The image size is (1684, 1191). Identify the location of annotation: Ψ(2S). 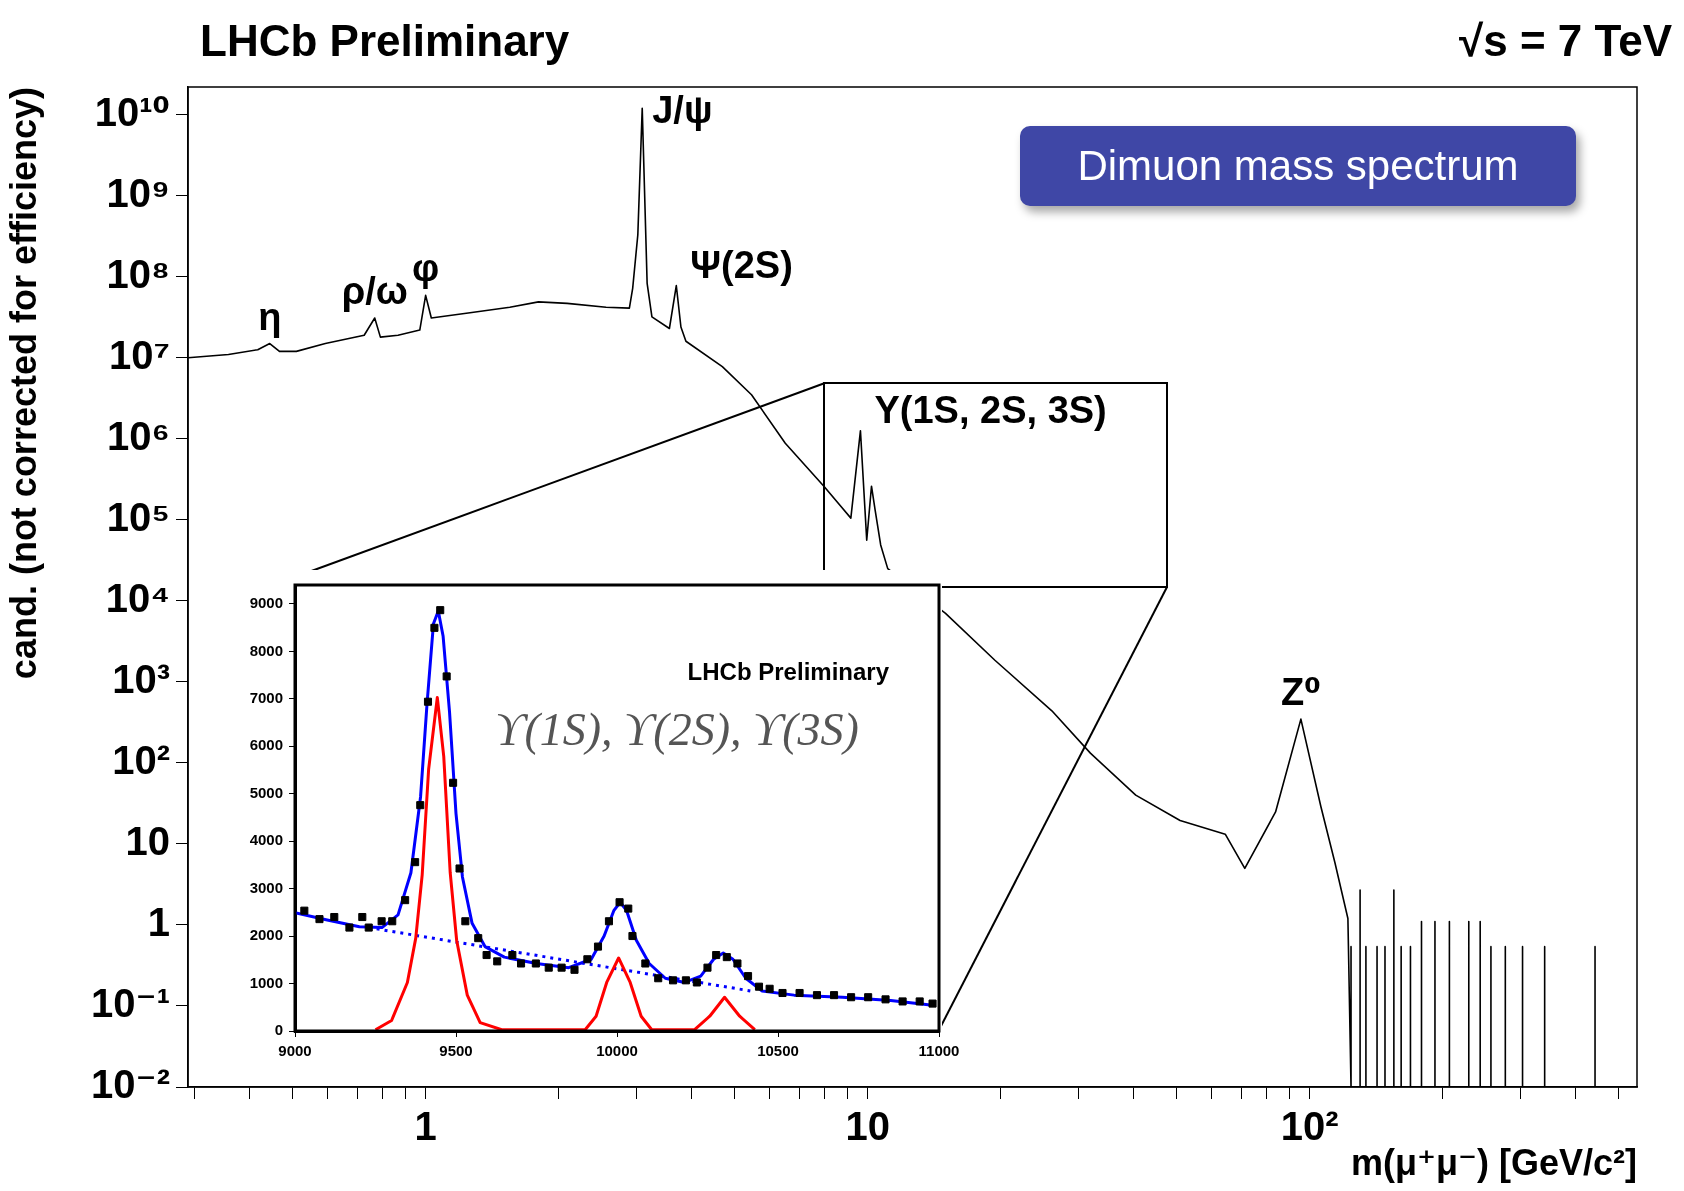
(741, 264).